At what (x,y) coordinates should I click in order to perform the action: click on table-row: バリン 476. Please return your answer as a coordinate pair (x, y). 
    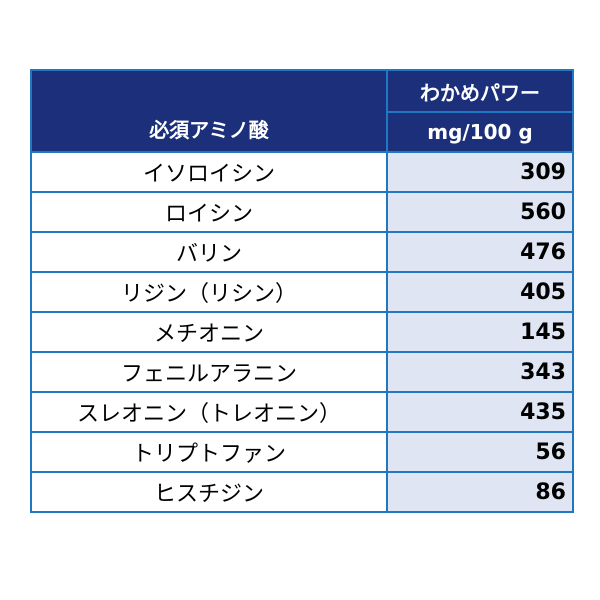
    Looking at the image, I should click on (302, 252).